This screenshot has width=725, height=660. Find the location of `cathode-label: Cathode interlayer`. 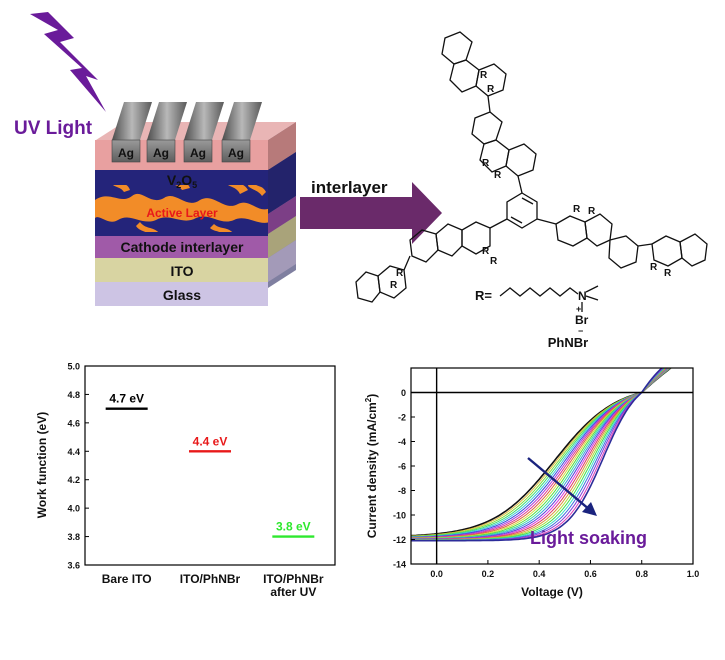

cathode-label: Cathode interlayer is located at coordinates (182, 247).